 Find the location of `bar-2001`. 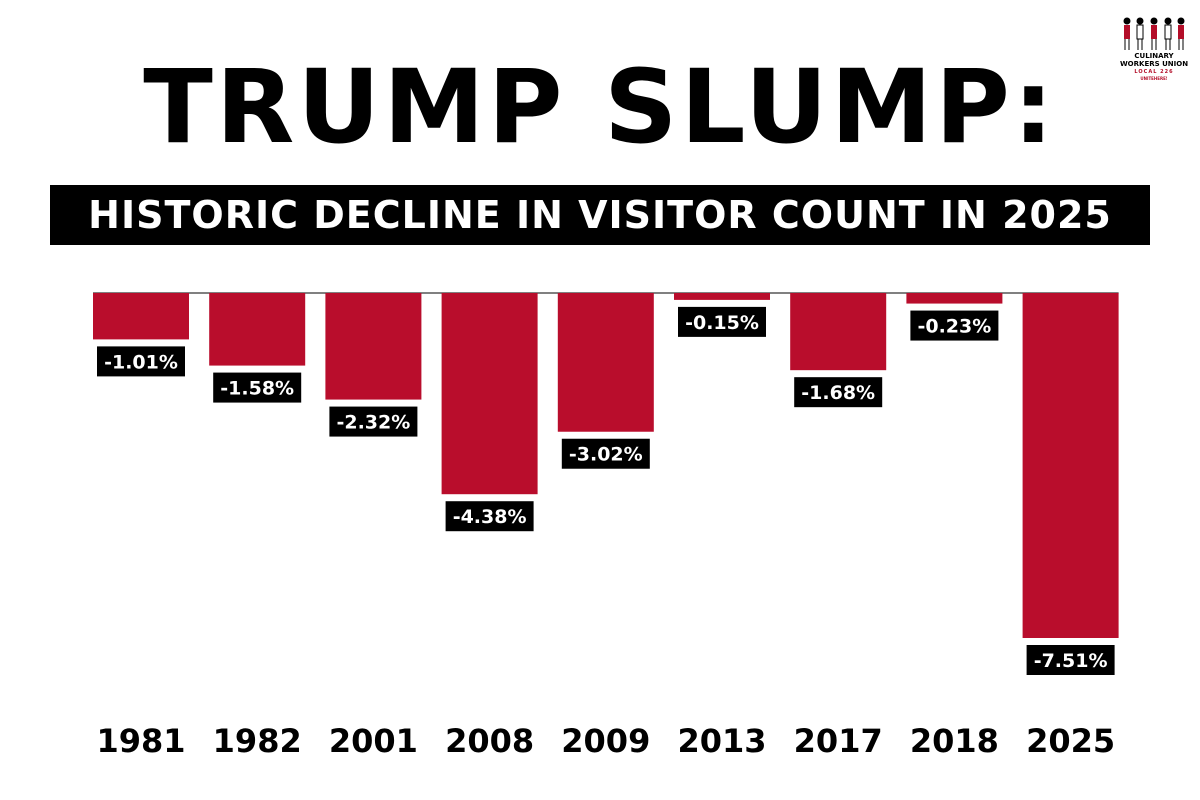

bar-2001 is located at coordinates (373, 346).